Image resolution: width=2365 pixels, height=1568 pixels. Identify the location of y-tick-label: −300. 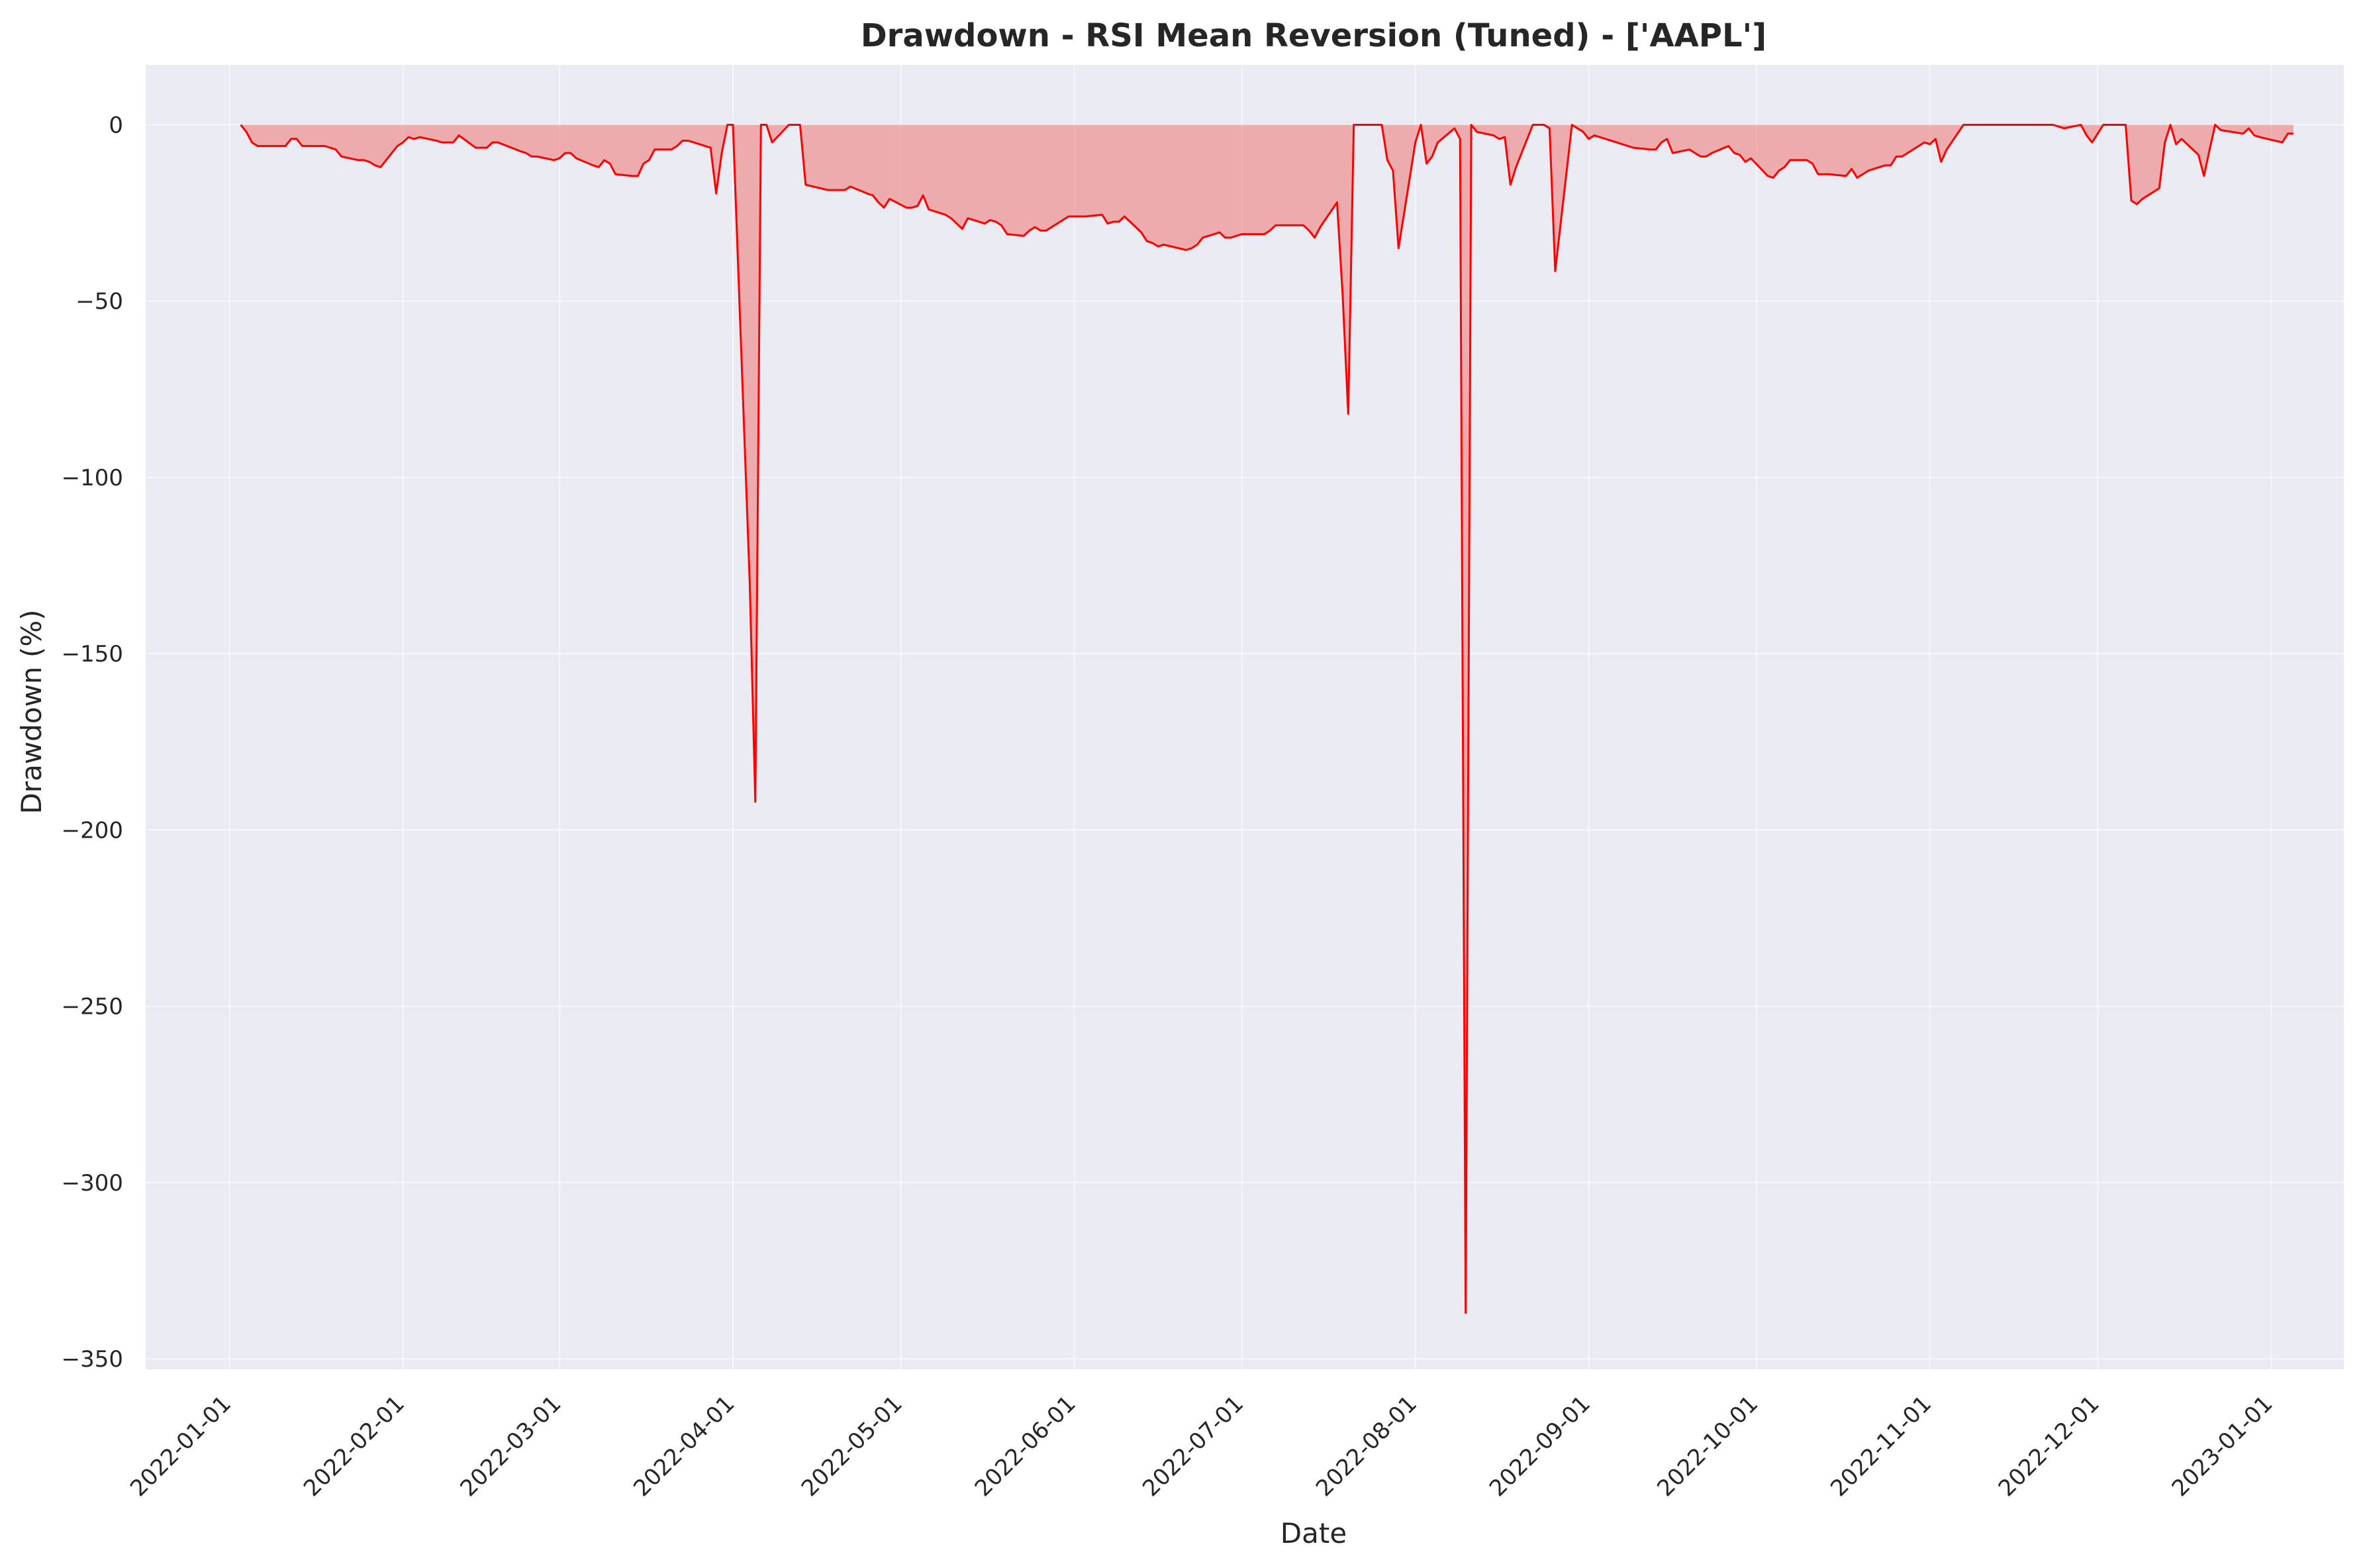
(93, 1183).